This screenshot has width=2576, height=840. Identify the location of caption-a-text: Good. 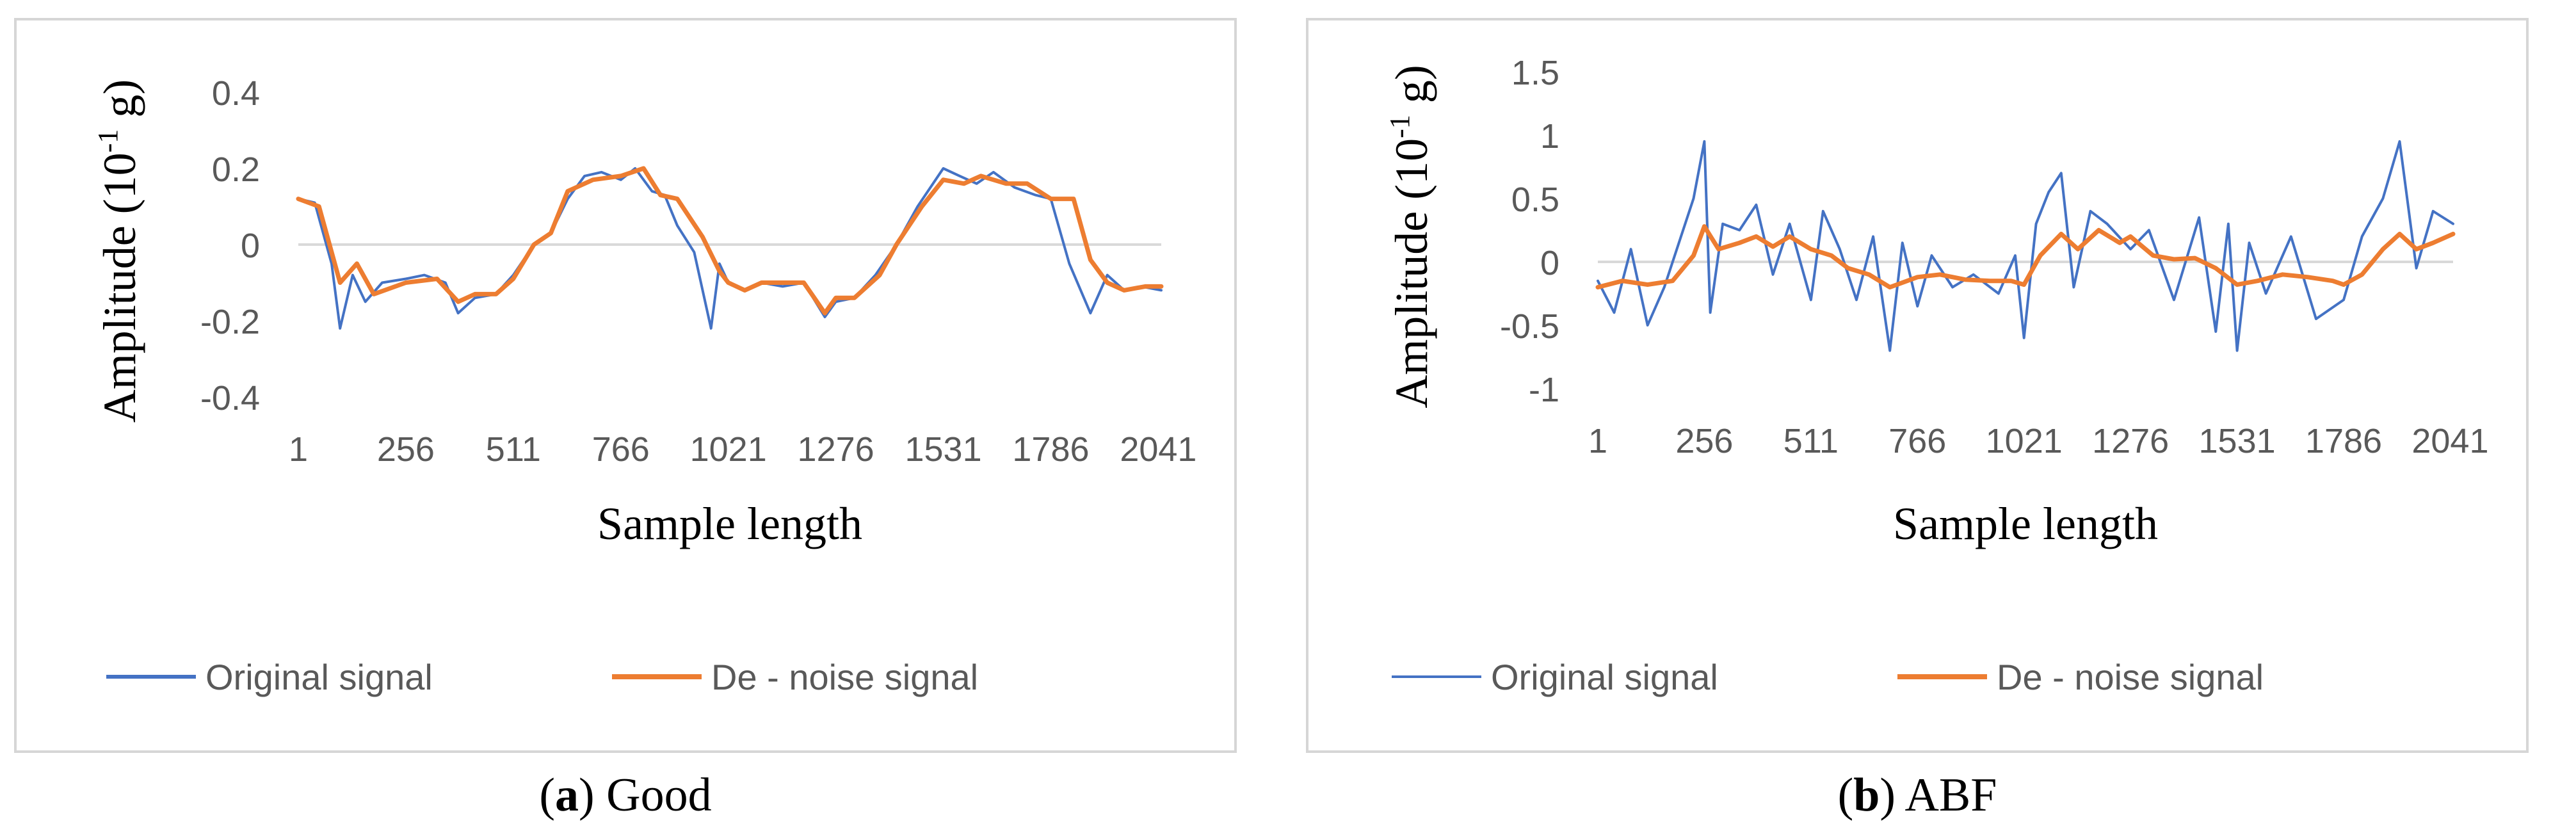
(659, 795).